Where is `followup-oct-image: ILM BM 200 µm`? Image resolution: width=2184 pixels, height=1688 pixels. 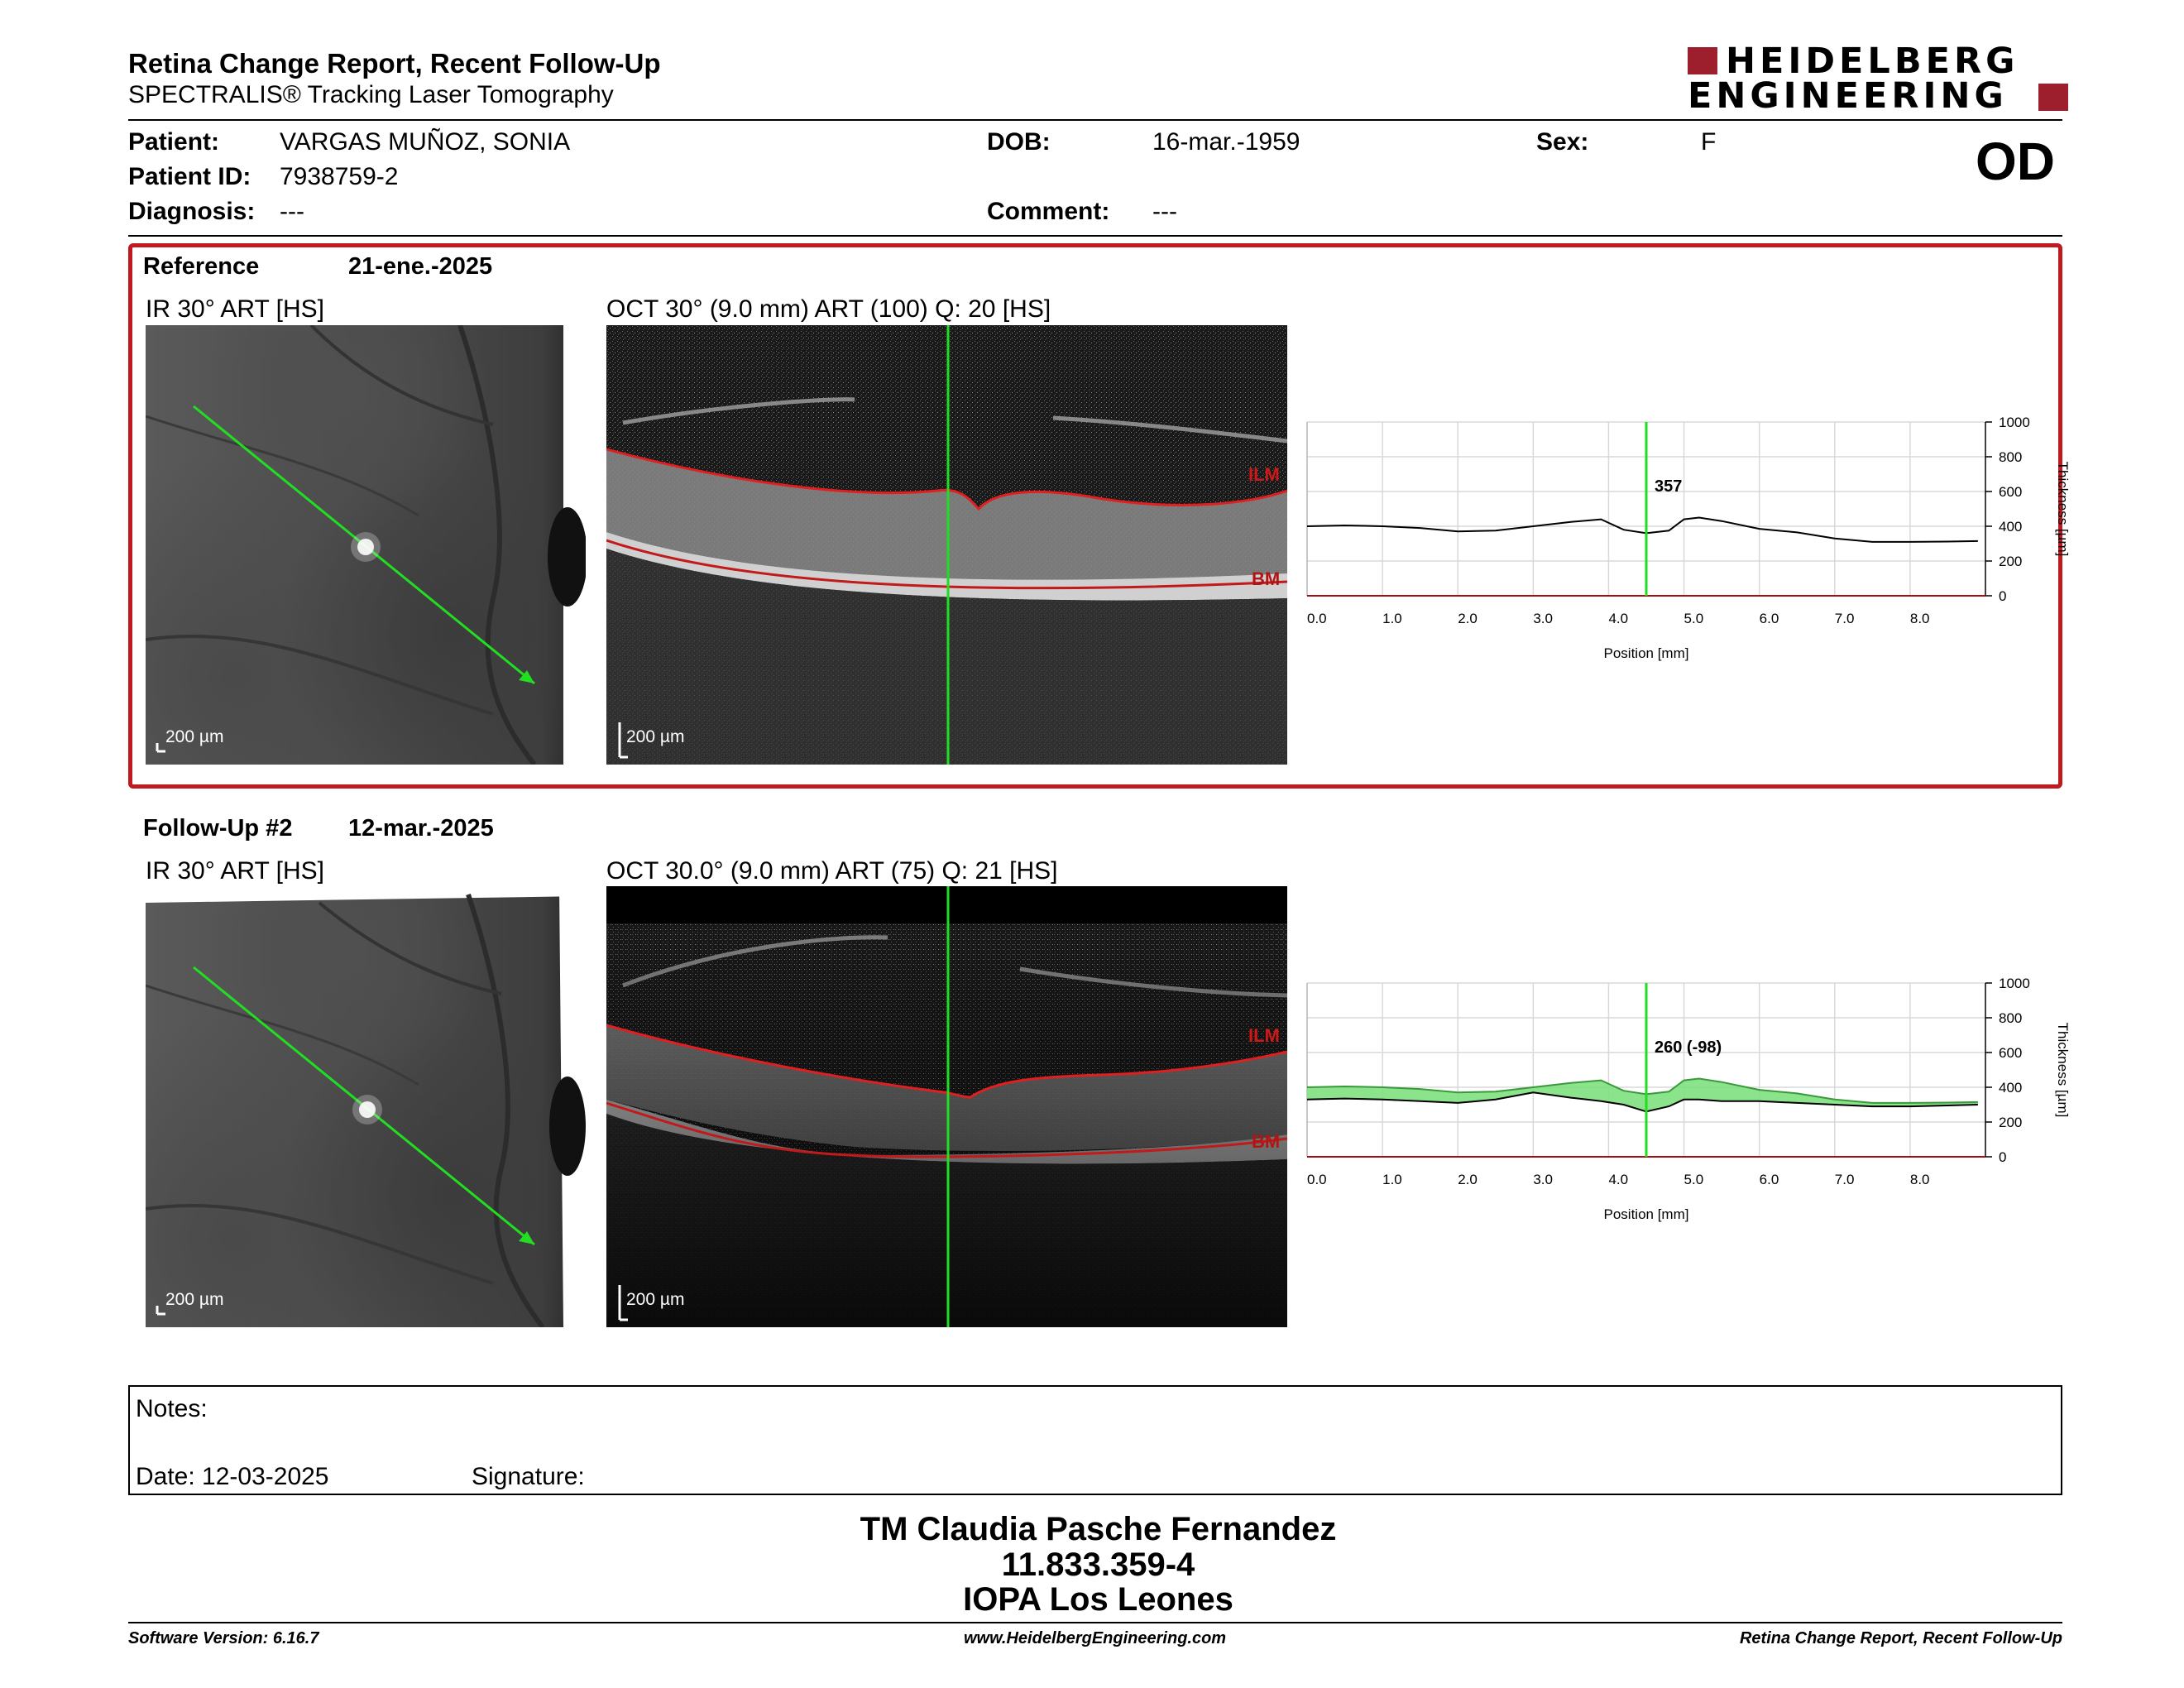
followup-oct-image: ILM BM 200 µm is located at coordinates (946, 1106).